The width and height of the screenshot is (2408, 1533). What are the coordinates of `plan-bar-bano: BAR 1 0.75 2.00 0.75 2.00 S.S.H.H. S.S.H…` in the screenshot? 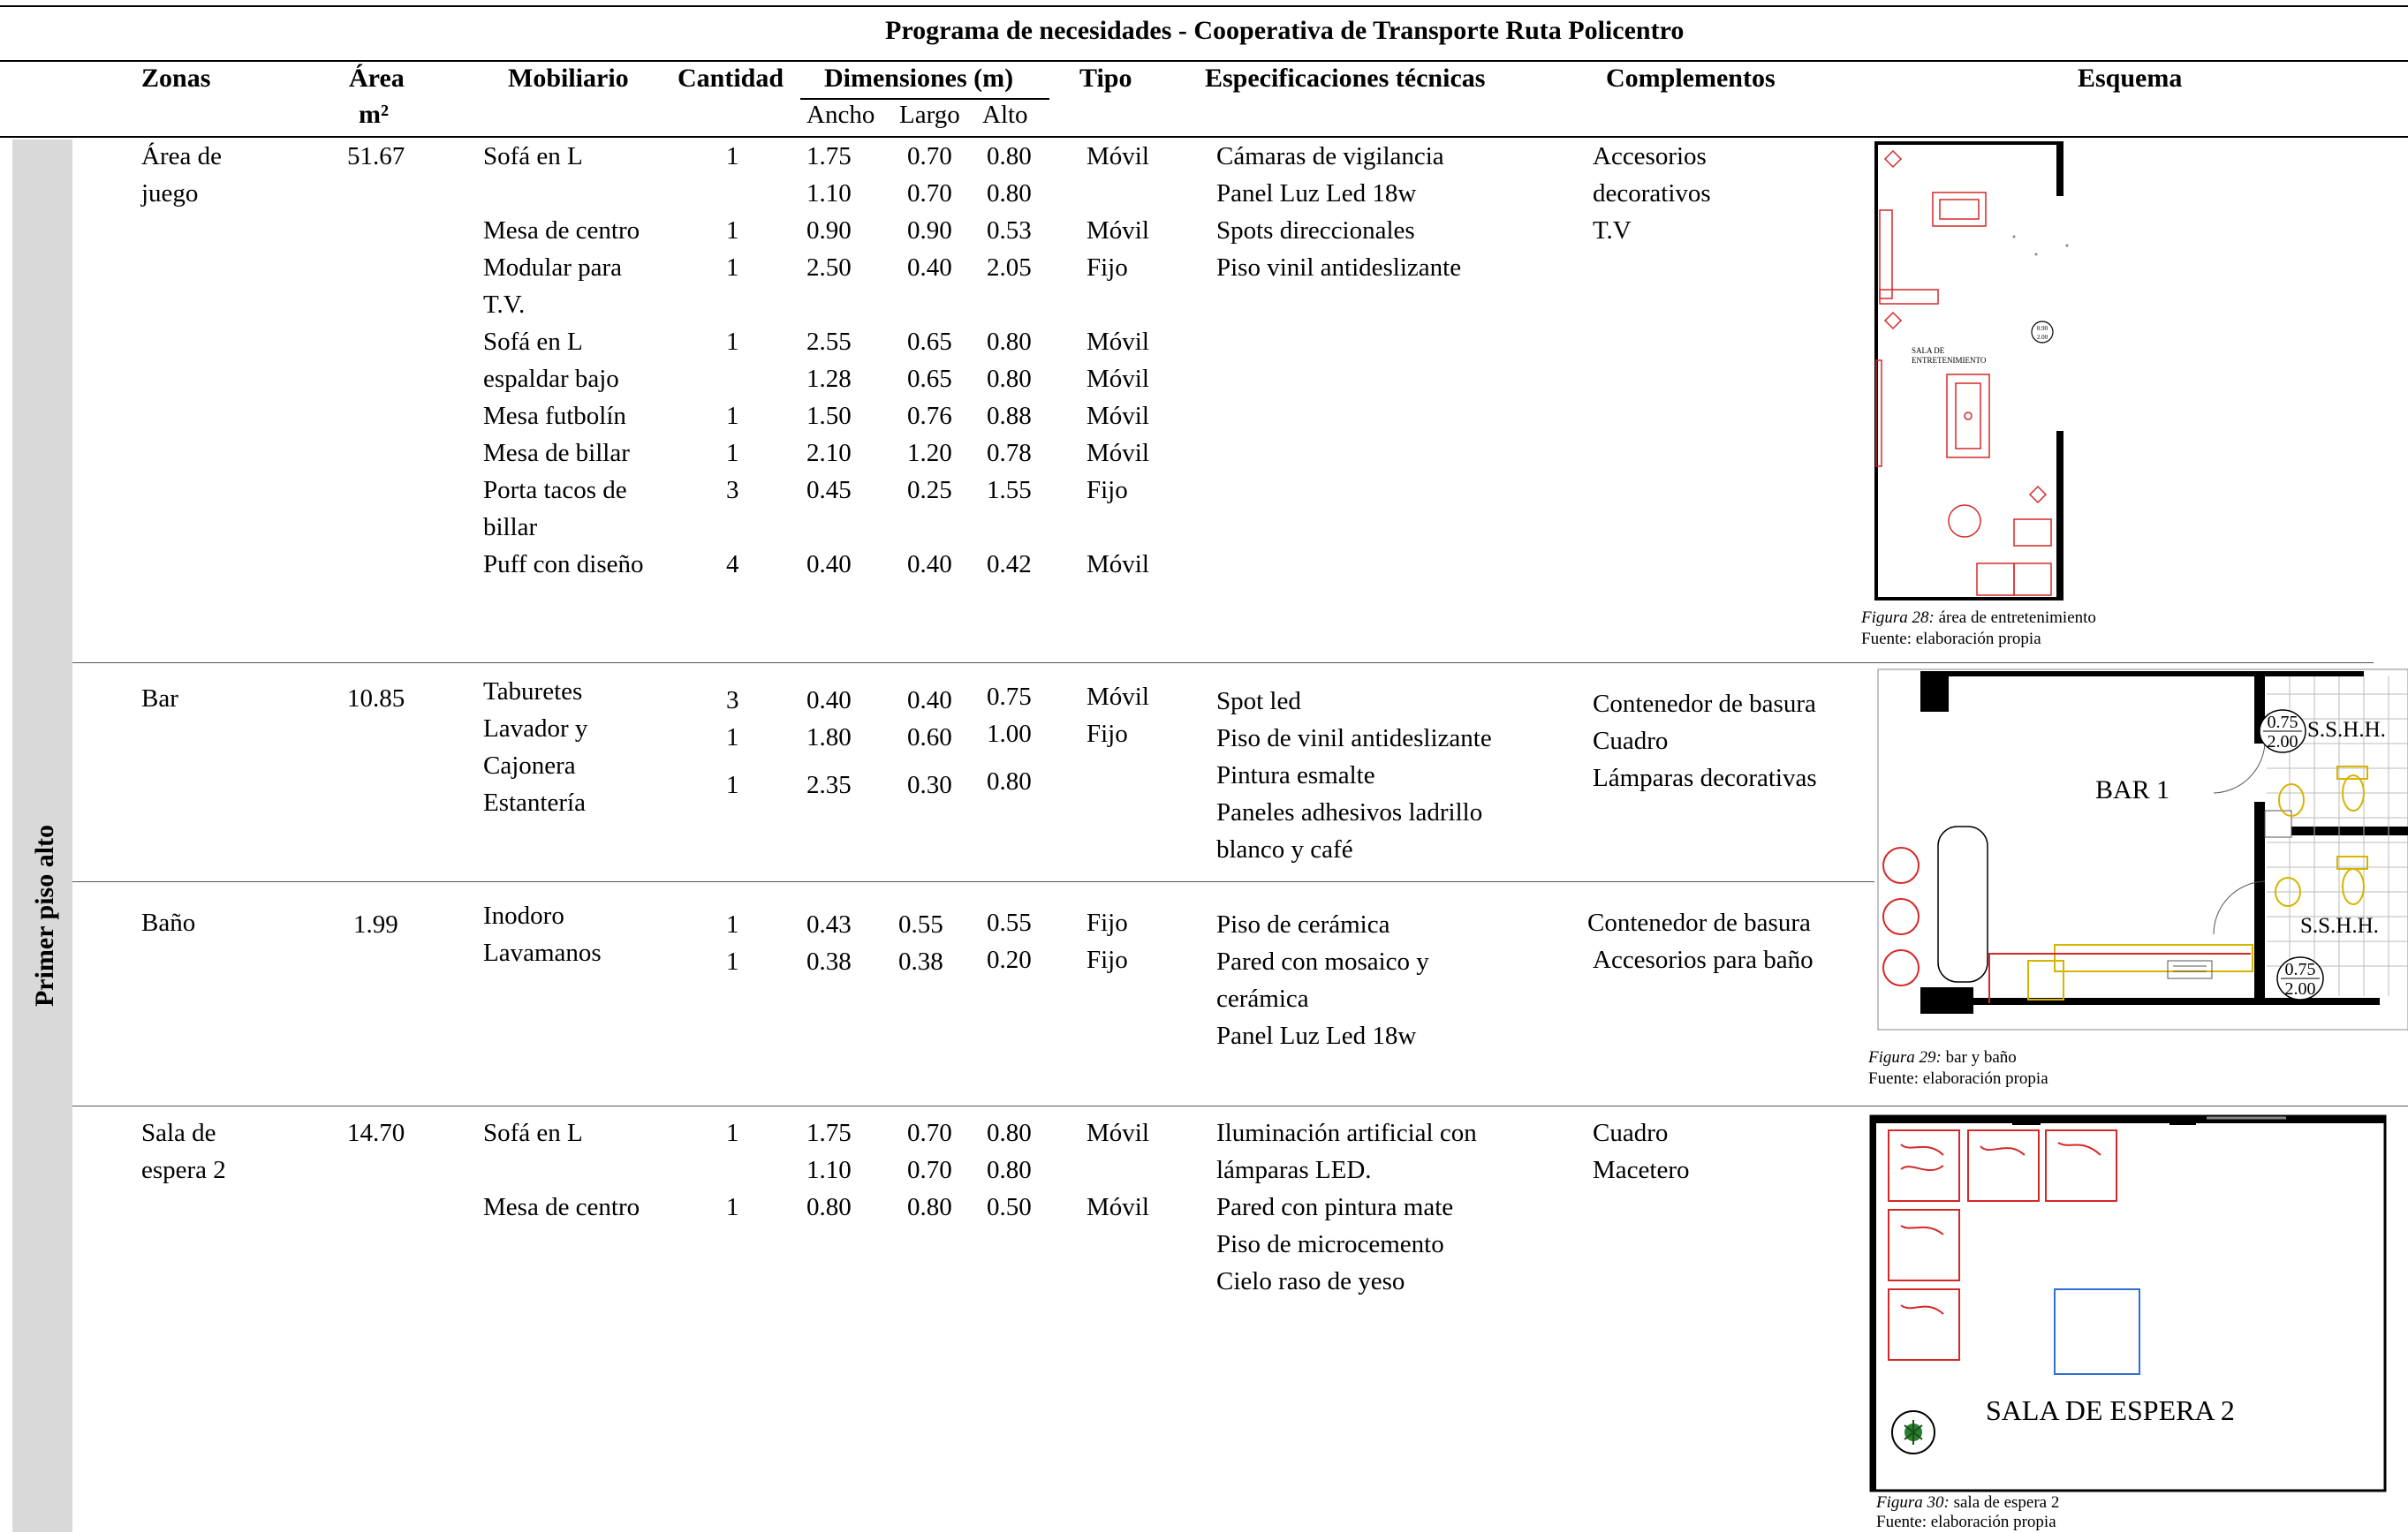 It's located at (2142, 849).